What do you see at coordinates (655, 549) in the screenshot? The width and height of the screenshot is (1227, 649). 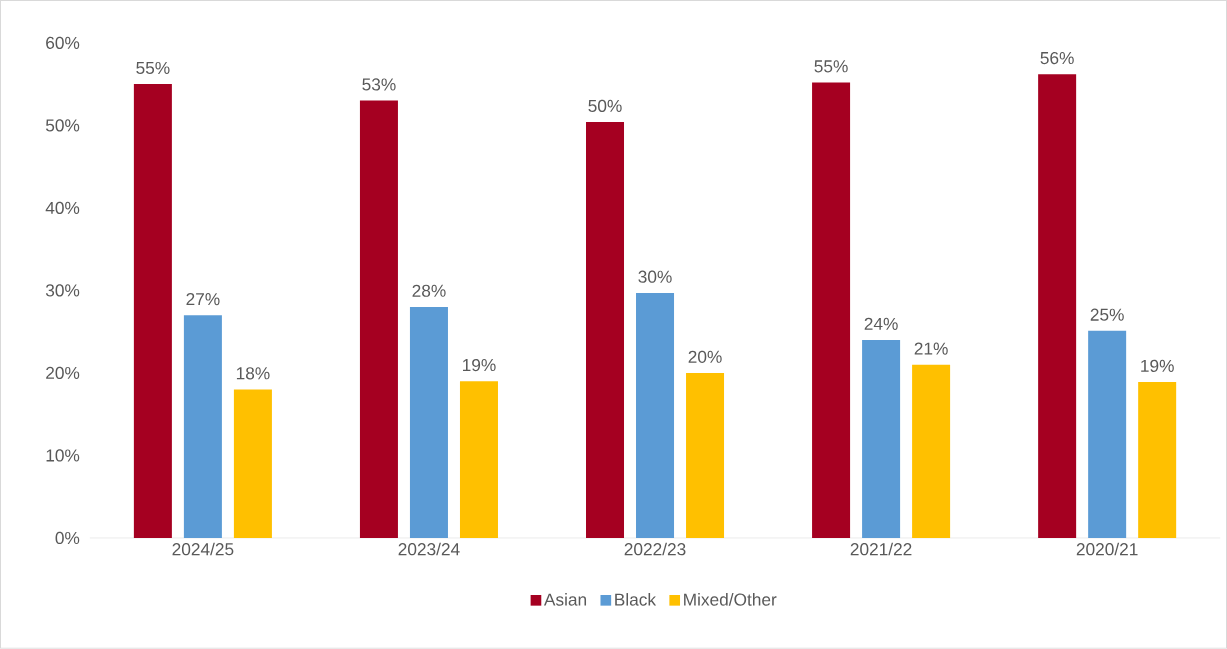 I see `x-tick-label: 2022/23` at bounding box center [655, 549].